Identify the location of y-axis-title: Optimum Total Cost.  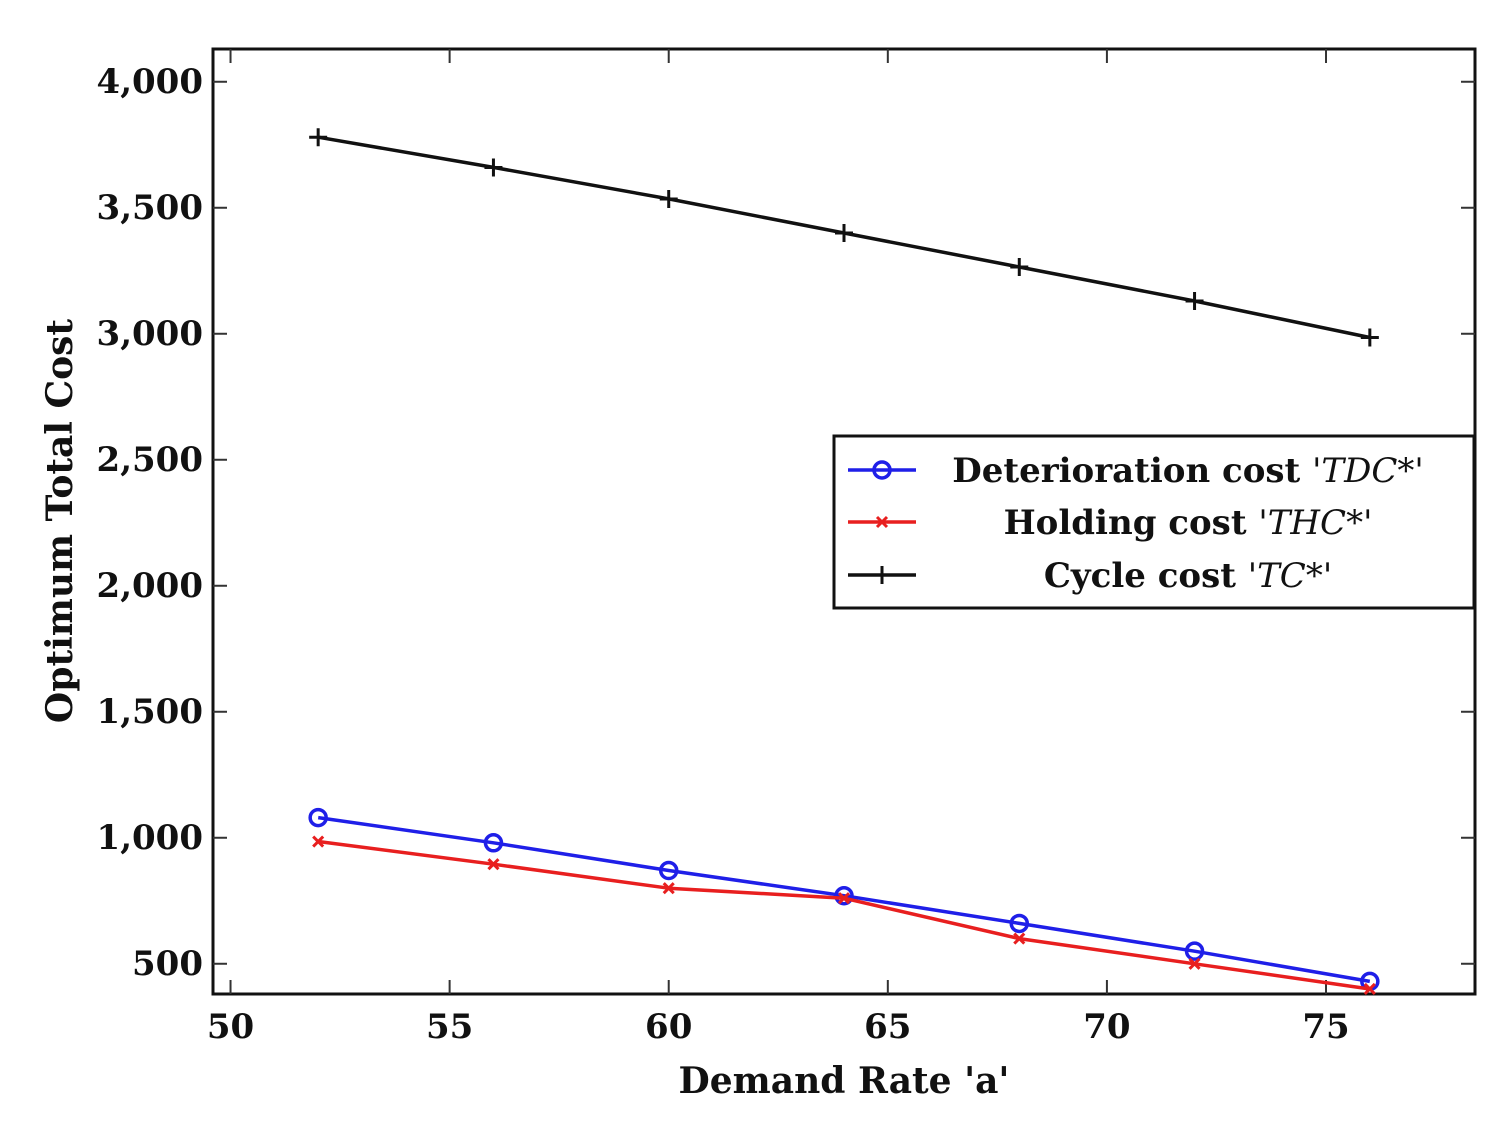
(60, 521).